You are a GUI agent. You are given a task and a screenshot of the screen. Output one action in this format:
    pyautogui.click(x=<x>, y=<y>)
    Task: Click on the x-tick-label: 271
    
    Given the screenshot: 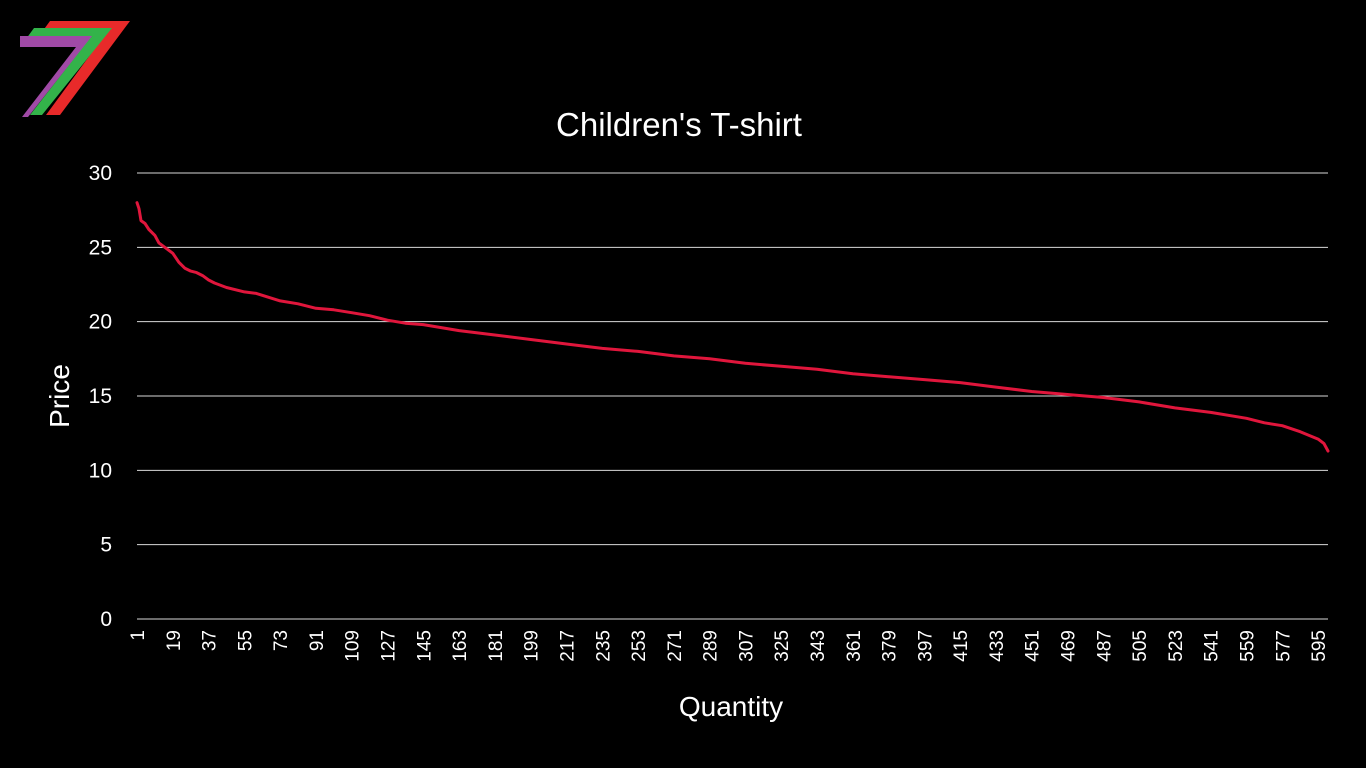 What is the action you would take?
    pyautogui.click(x=675, y=646)
    